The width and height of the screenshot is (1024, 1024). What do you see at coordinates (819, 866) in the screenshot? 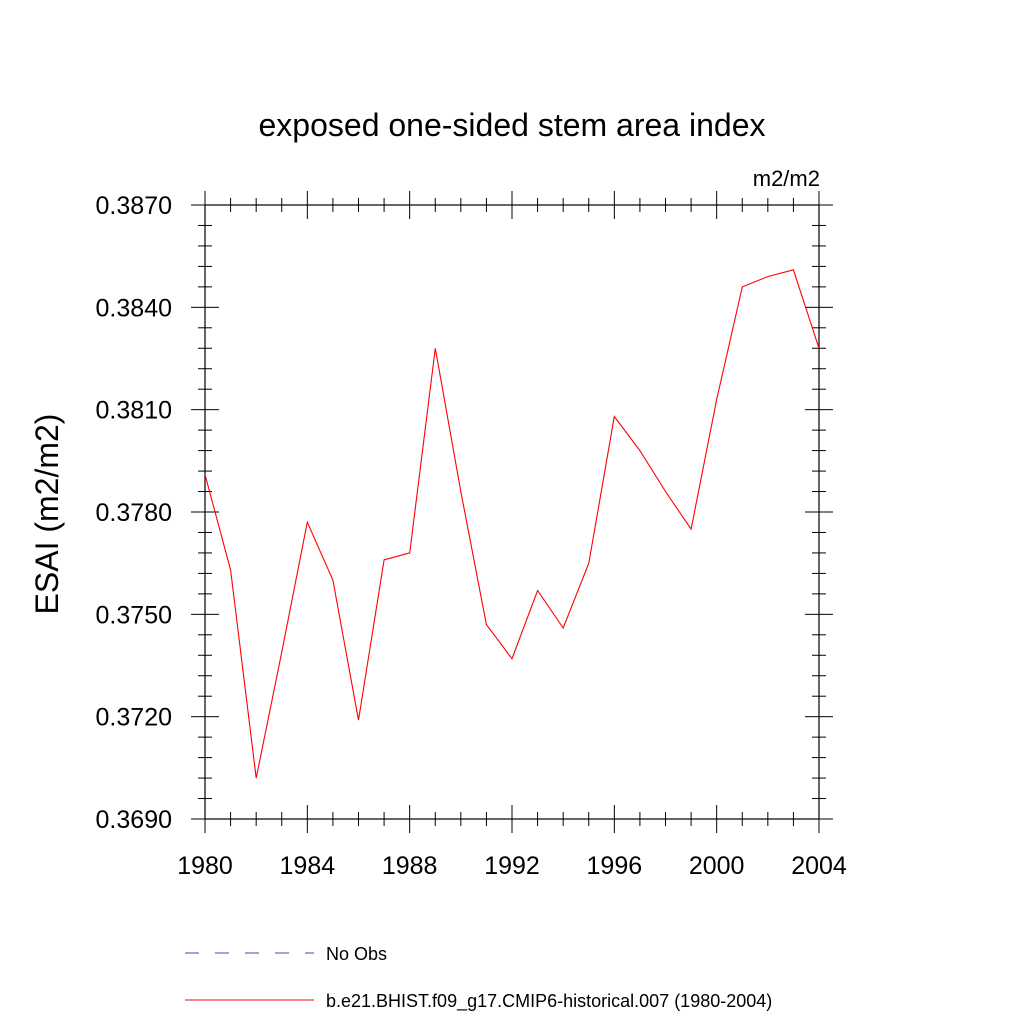
I see `x-tick-label: 2004` at bounding box center [819, 866].